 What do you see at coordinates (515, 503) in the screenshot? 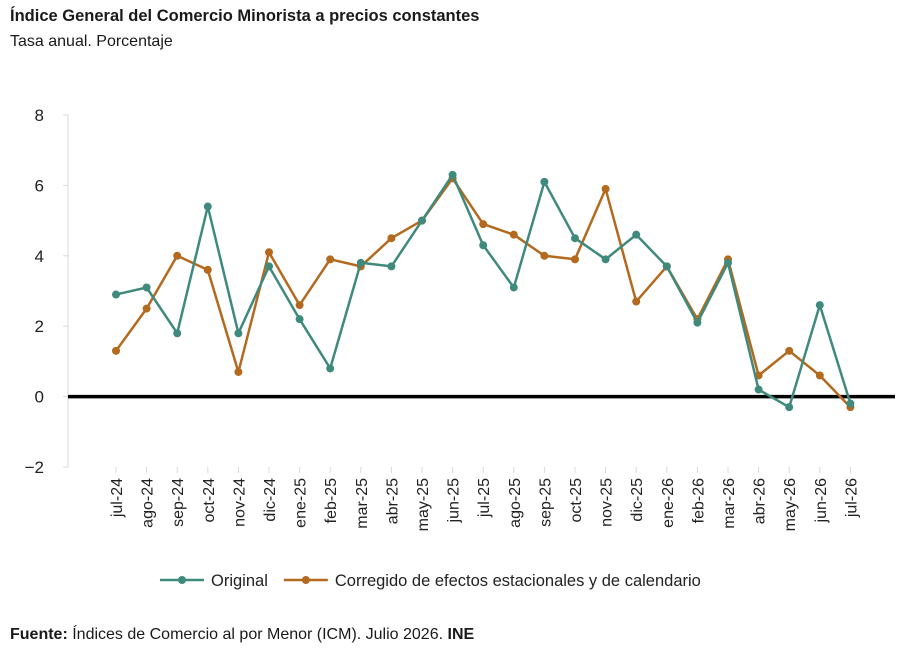
I see `x-tick-label: ago-25` at bounding box center [515, 503].